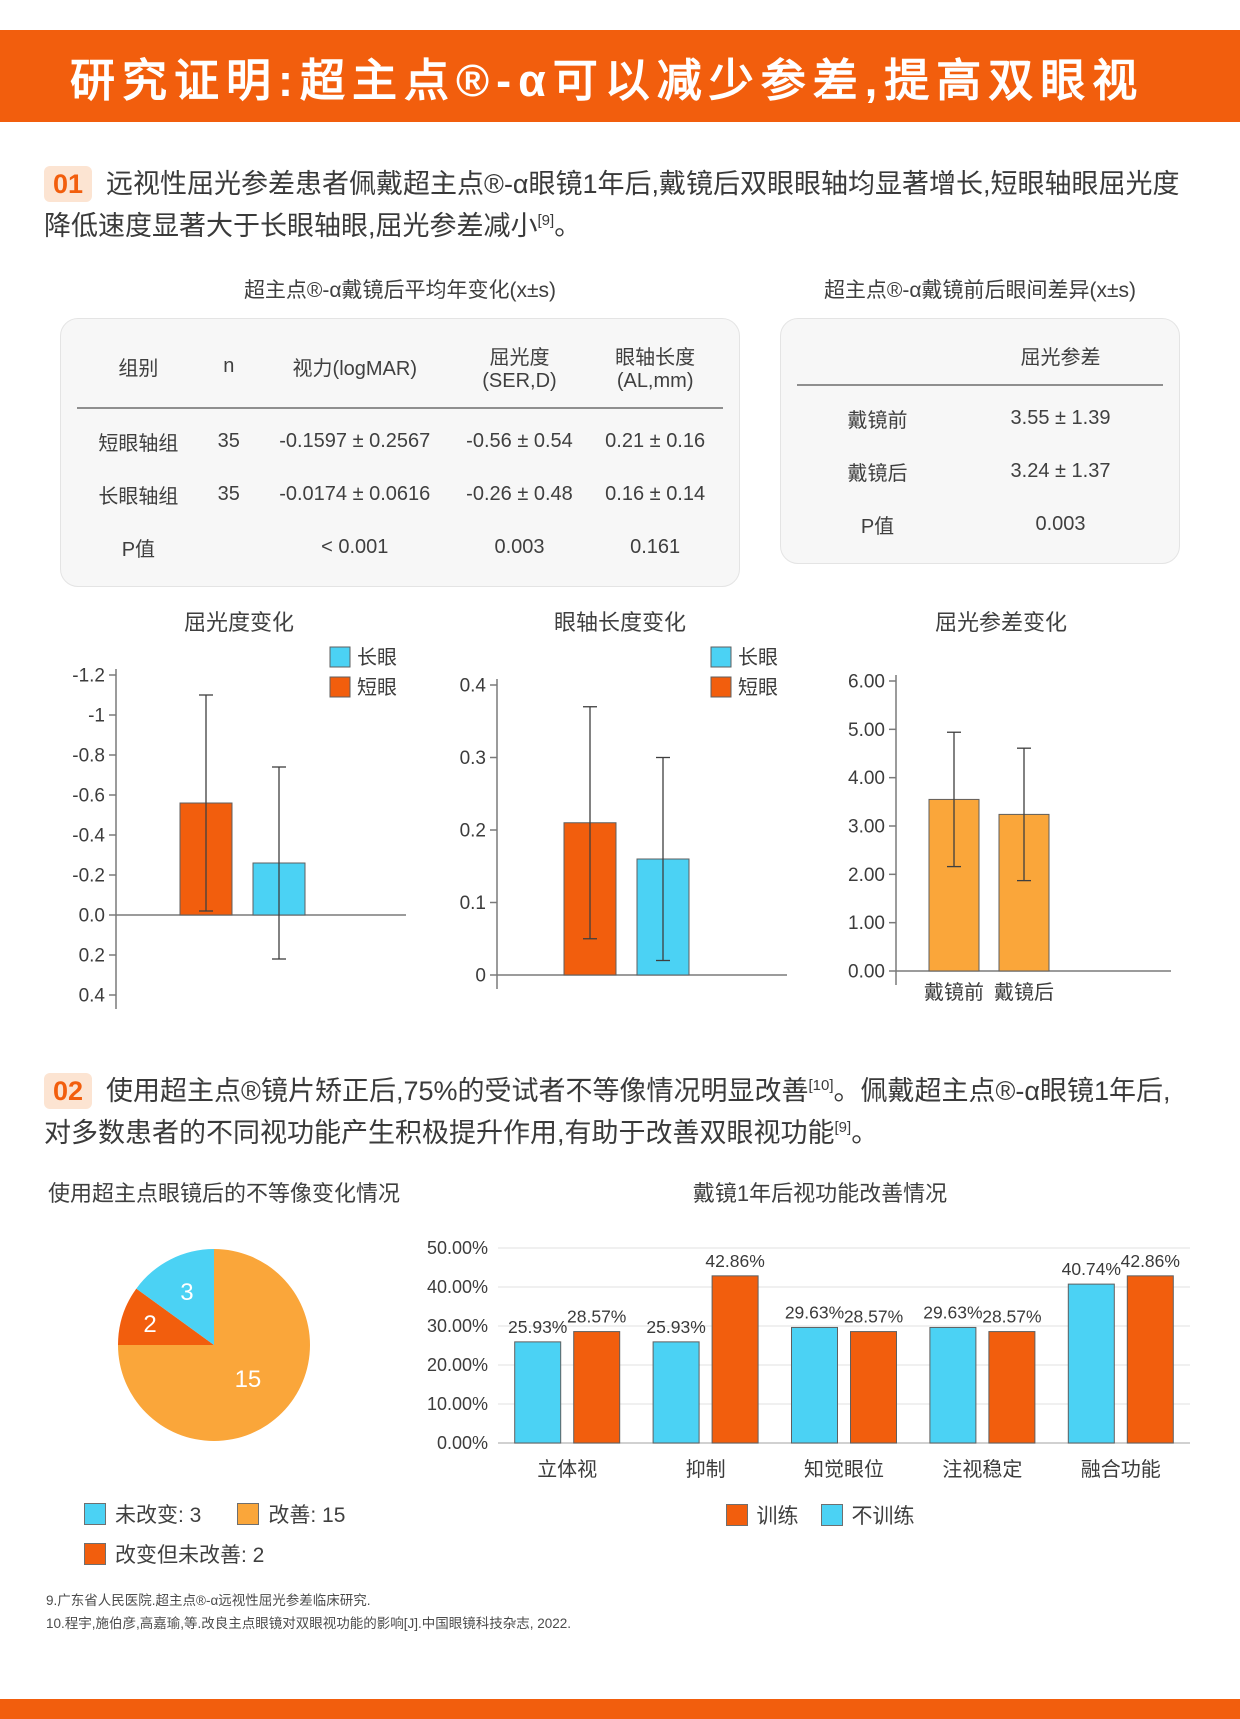 The width and height of the screenshot is (1240, 1719). I want to click on svg-text: 5.00, so click(866, 730).